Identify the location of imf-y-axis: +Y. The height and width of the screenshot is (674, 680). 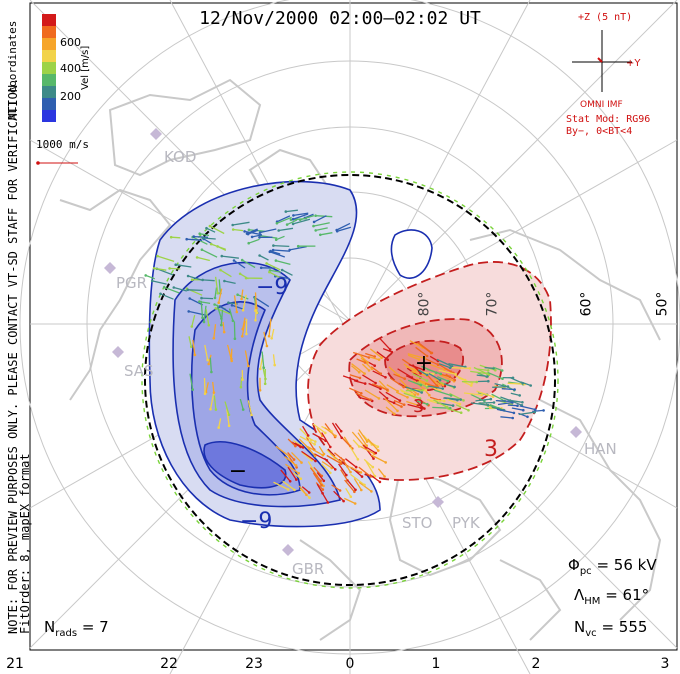
(633, 63).